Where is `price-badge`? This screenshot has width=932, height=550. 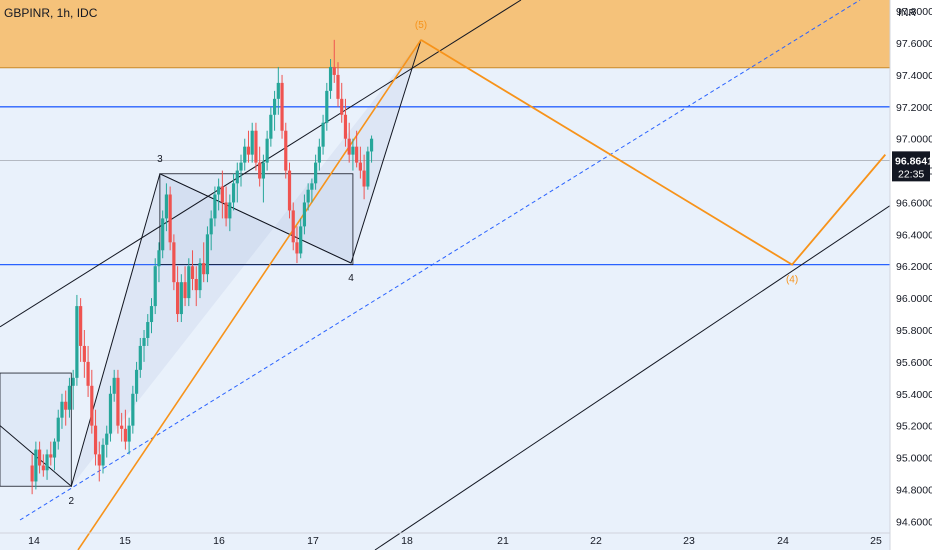
price-badge is located at coordinates (911, 166).